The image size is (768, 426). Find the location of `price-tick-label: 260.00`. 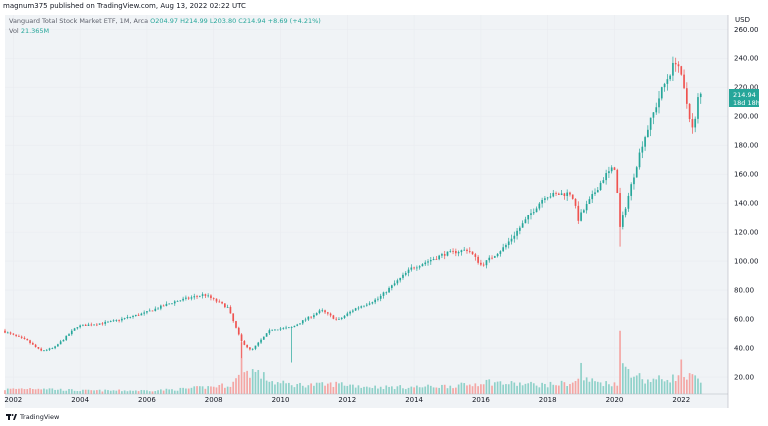

price-tick-label: 260.00 is located at coordinates (746, 30).